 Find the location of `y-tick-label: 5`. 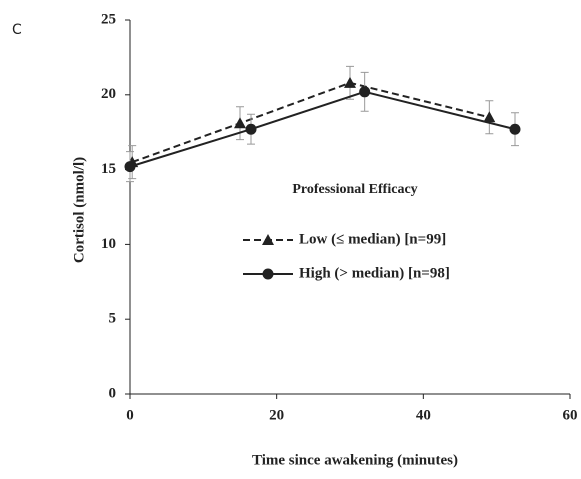

y-tick-label: 5 is located at coordinates (113, 319).